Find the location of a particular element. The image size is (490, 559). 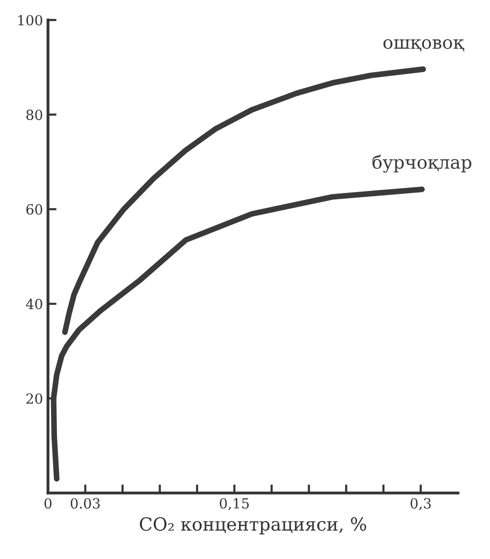

y-tick-label: 100 is located at coordinates (30, 20).